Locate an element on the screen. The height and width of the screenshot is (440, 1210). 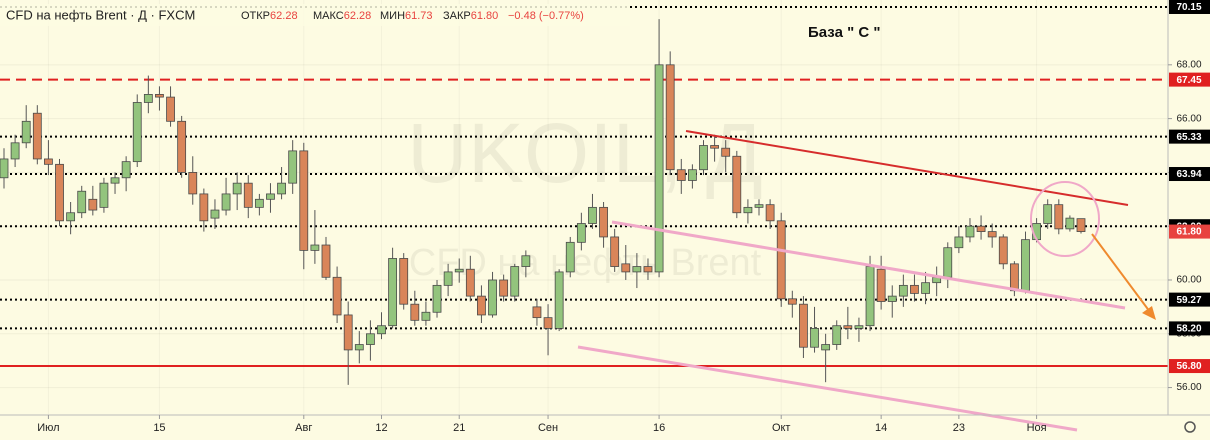
arrow-head is located at coordinates (1149, 313).